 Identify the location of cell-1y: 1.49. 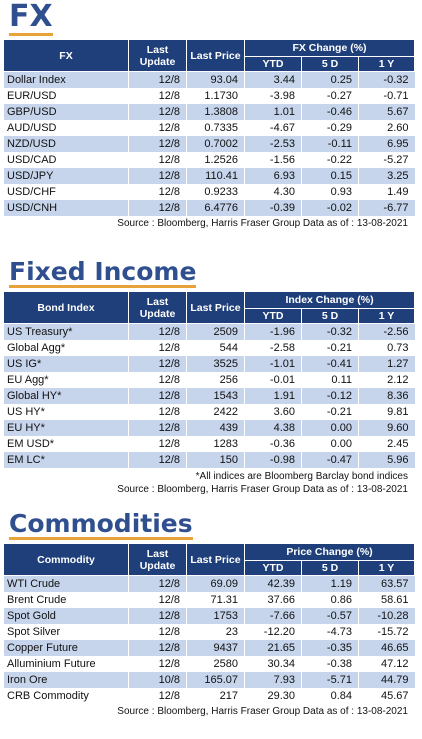
(386, 192).